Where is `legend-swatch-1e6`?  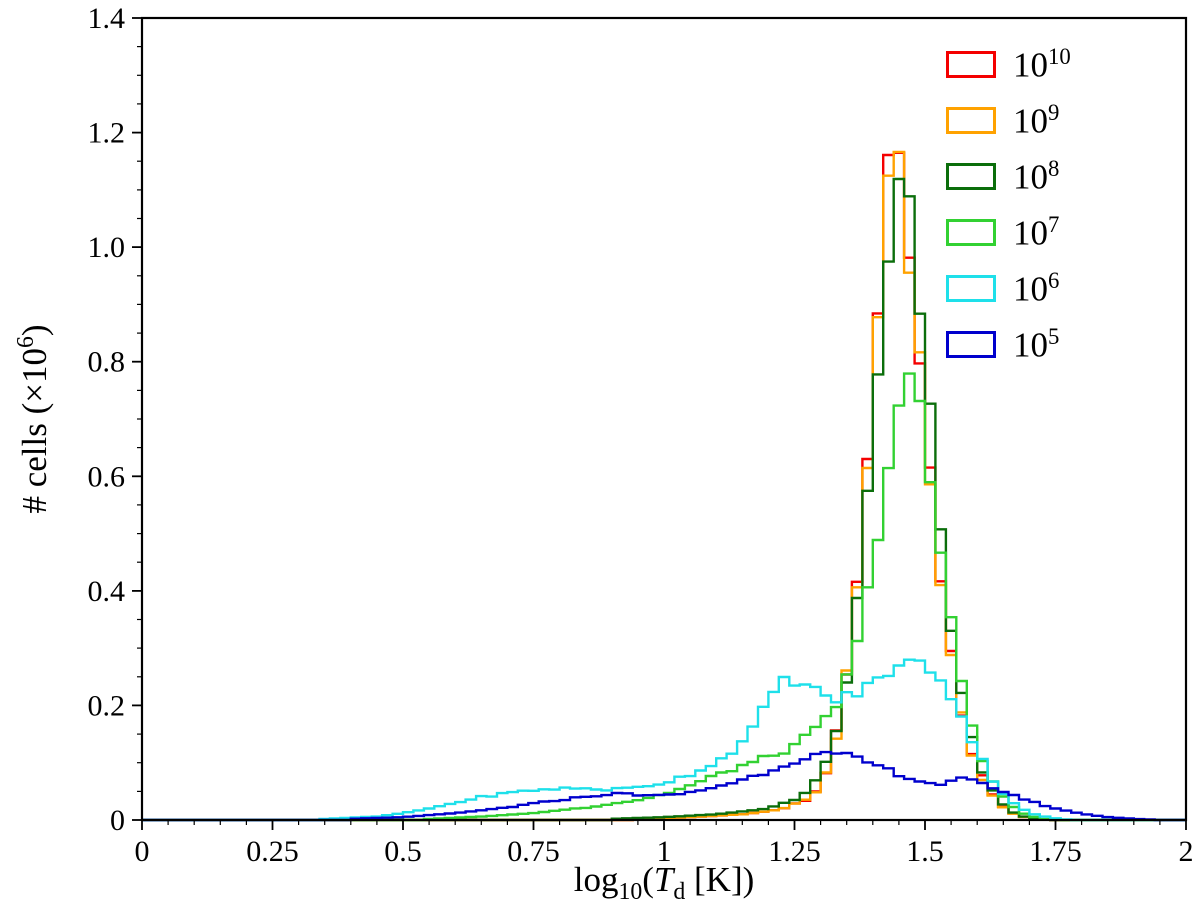
legend-swatch-1e6 is located at coordinates (971, 288).